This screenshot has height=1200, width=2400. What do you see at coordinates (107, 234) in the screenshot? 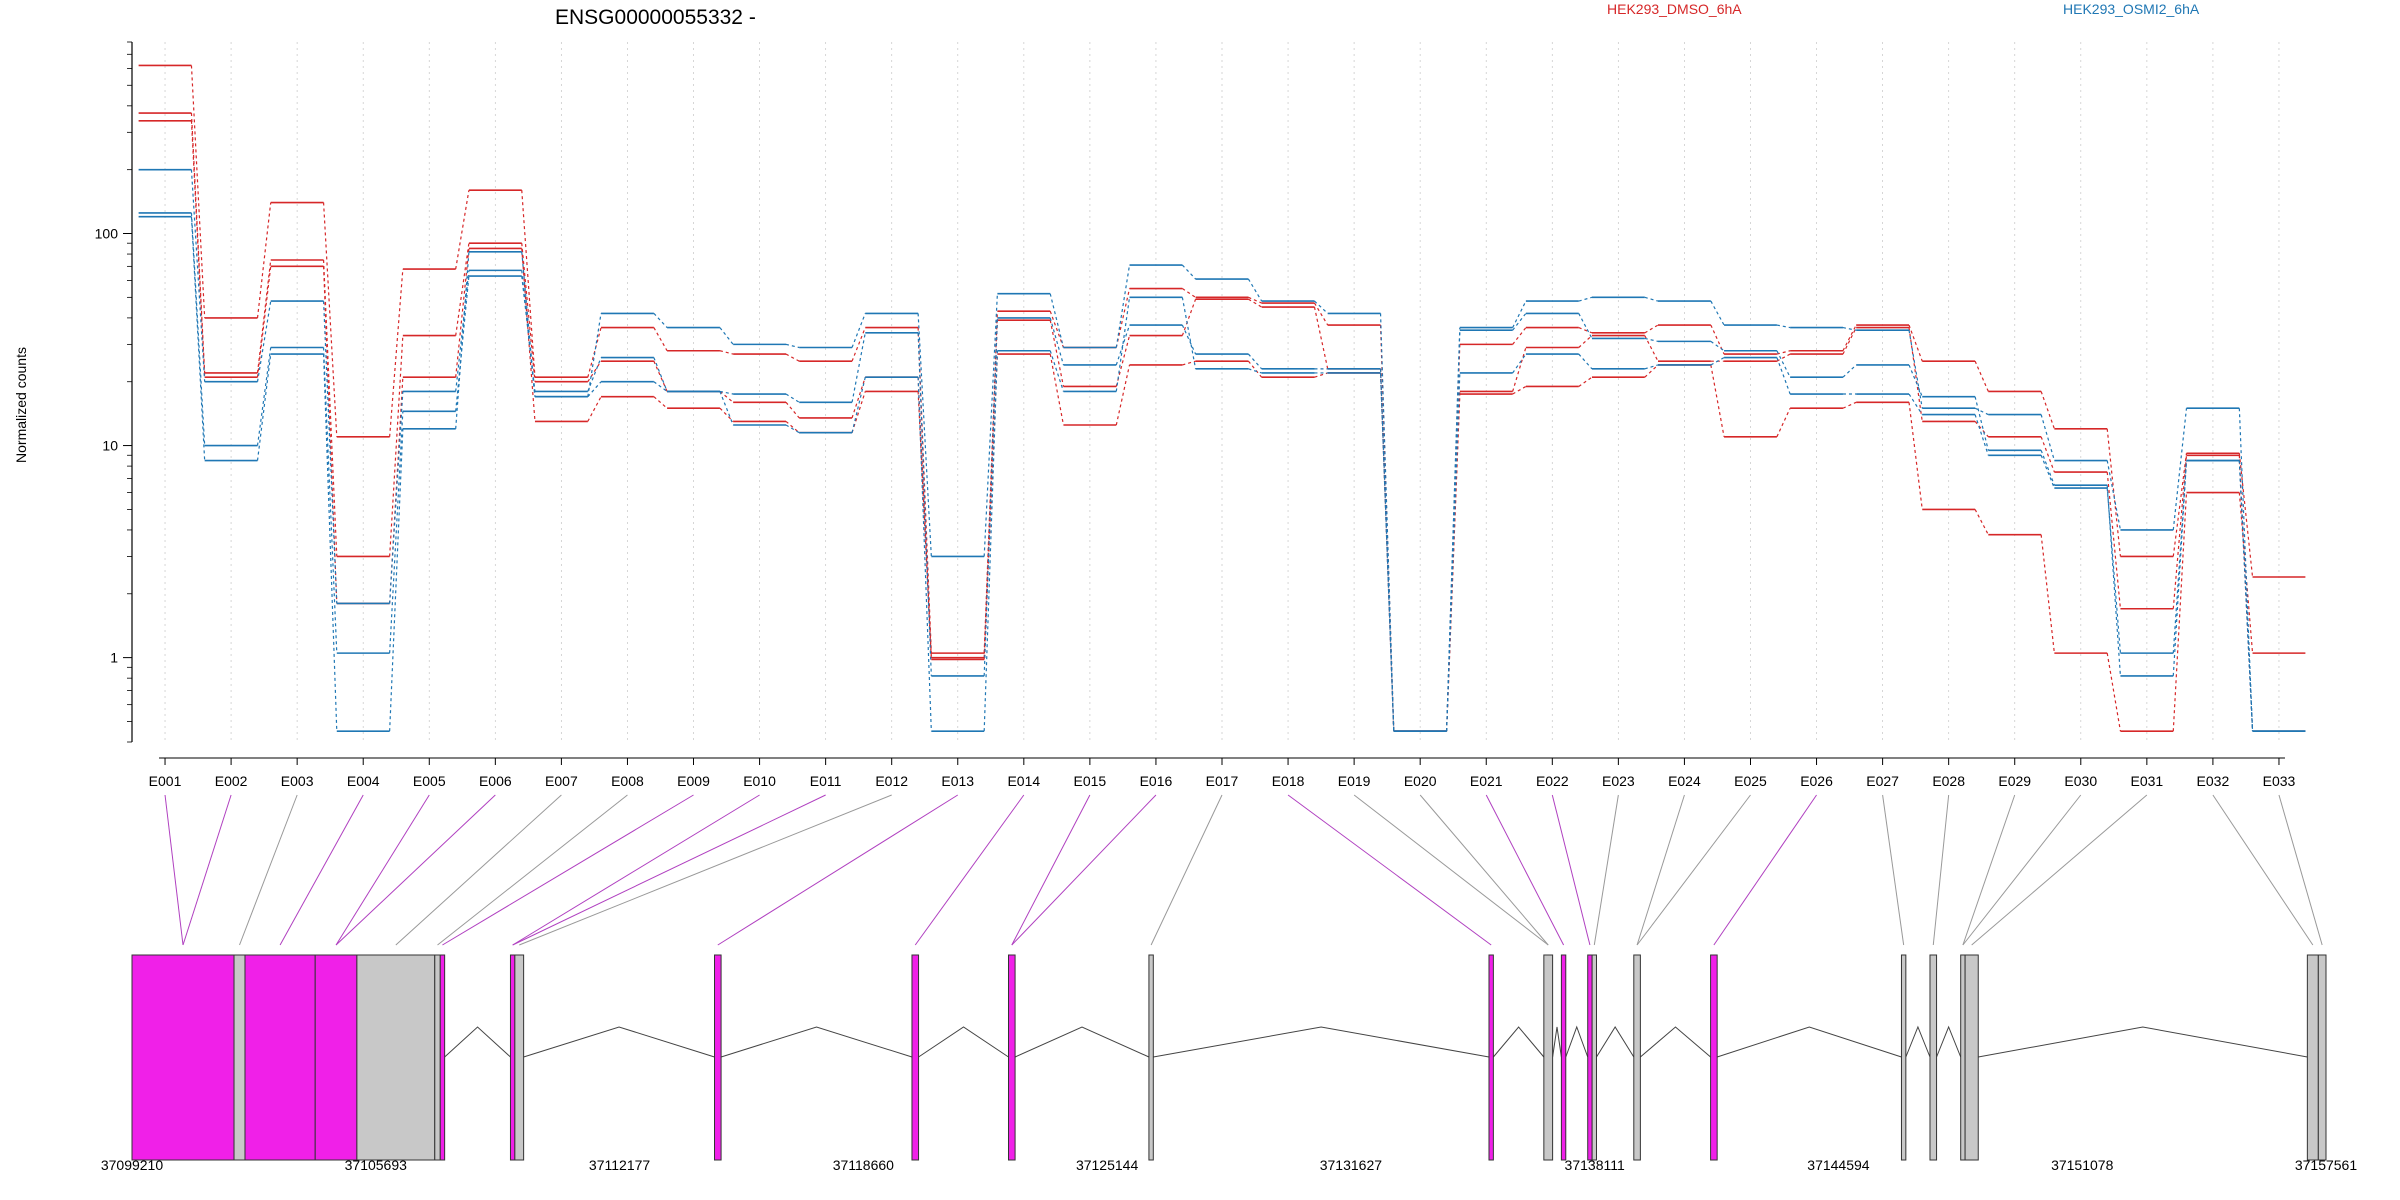
I see `y-tick-label: 100` at bounding box center [107, 234].